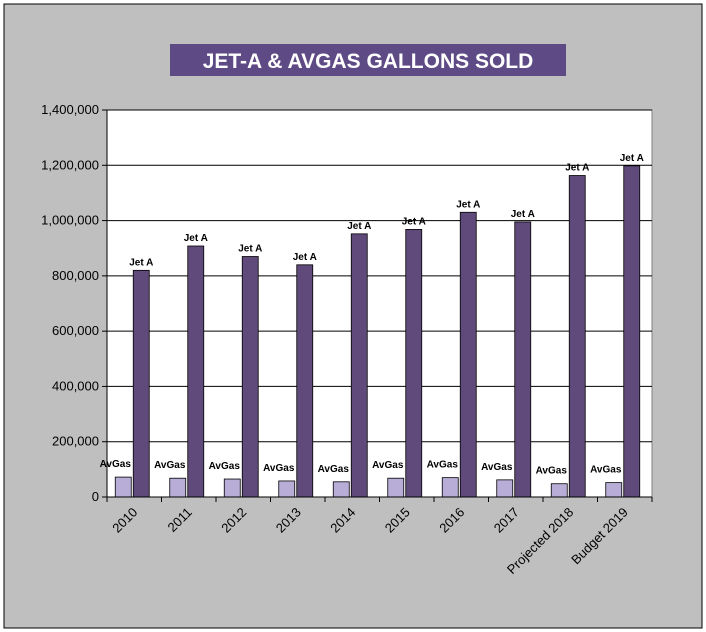 The height and width of the screenshot is (632, 706). Describe the element at coordinates (95, 496) in the screenshot. I see `y-tick-label: 0` at that location.